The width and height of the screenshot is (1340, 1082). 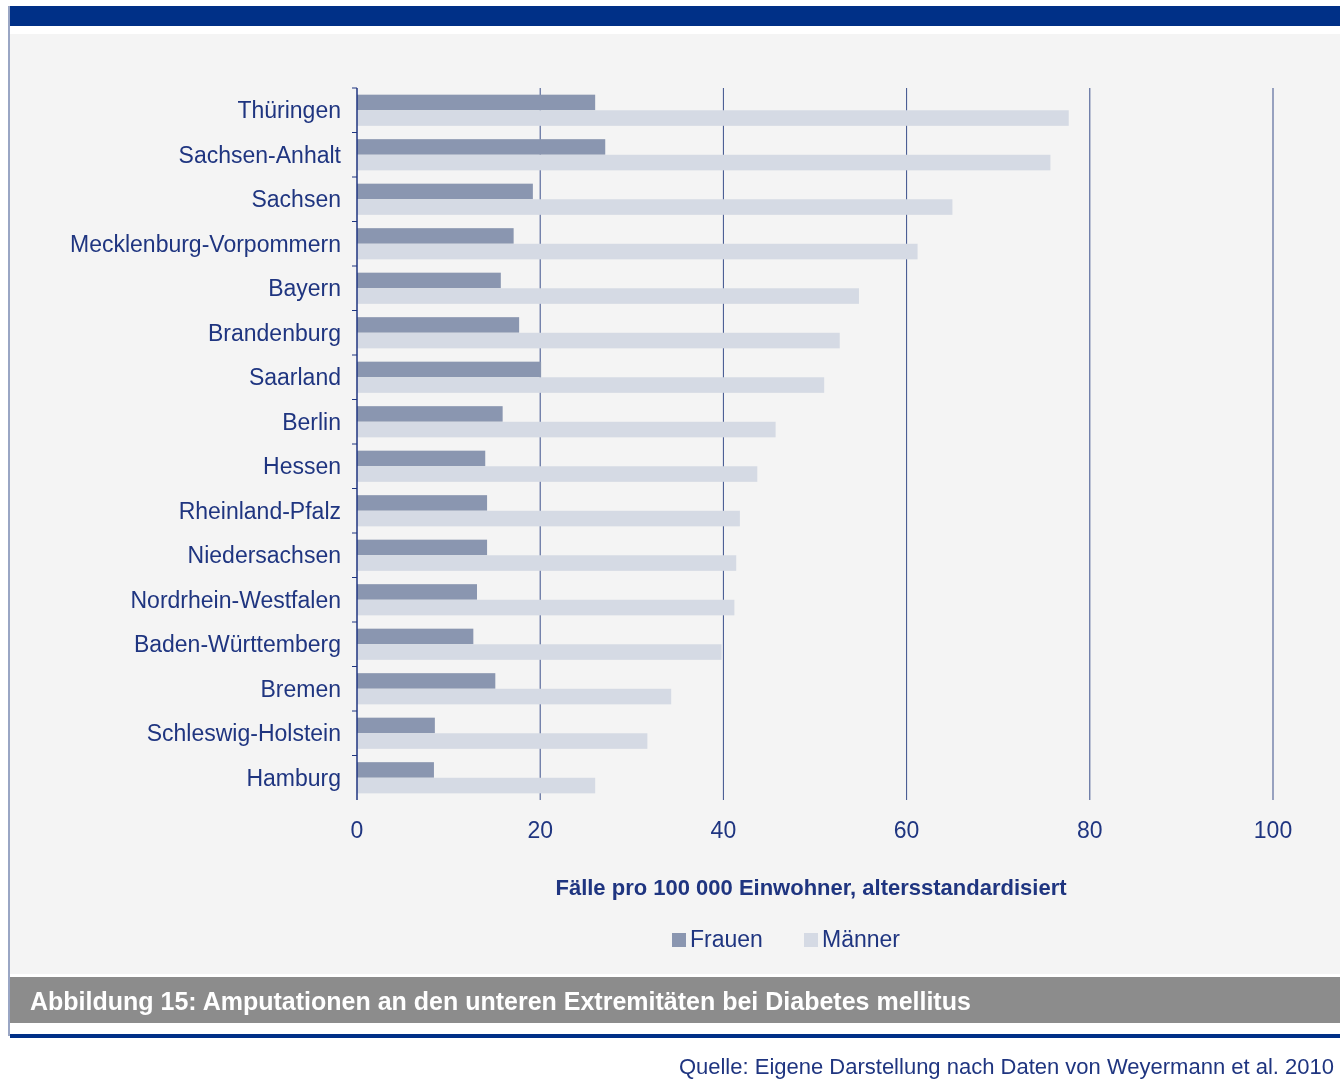 What do you see at coordinates (723, 830) in the screenshot?
I see `x-tick-label: 40` at bounding box center [723, 830].